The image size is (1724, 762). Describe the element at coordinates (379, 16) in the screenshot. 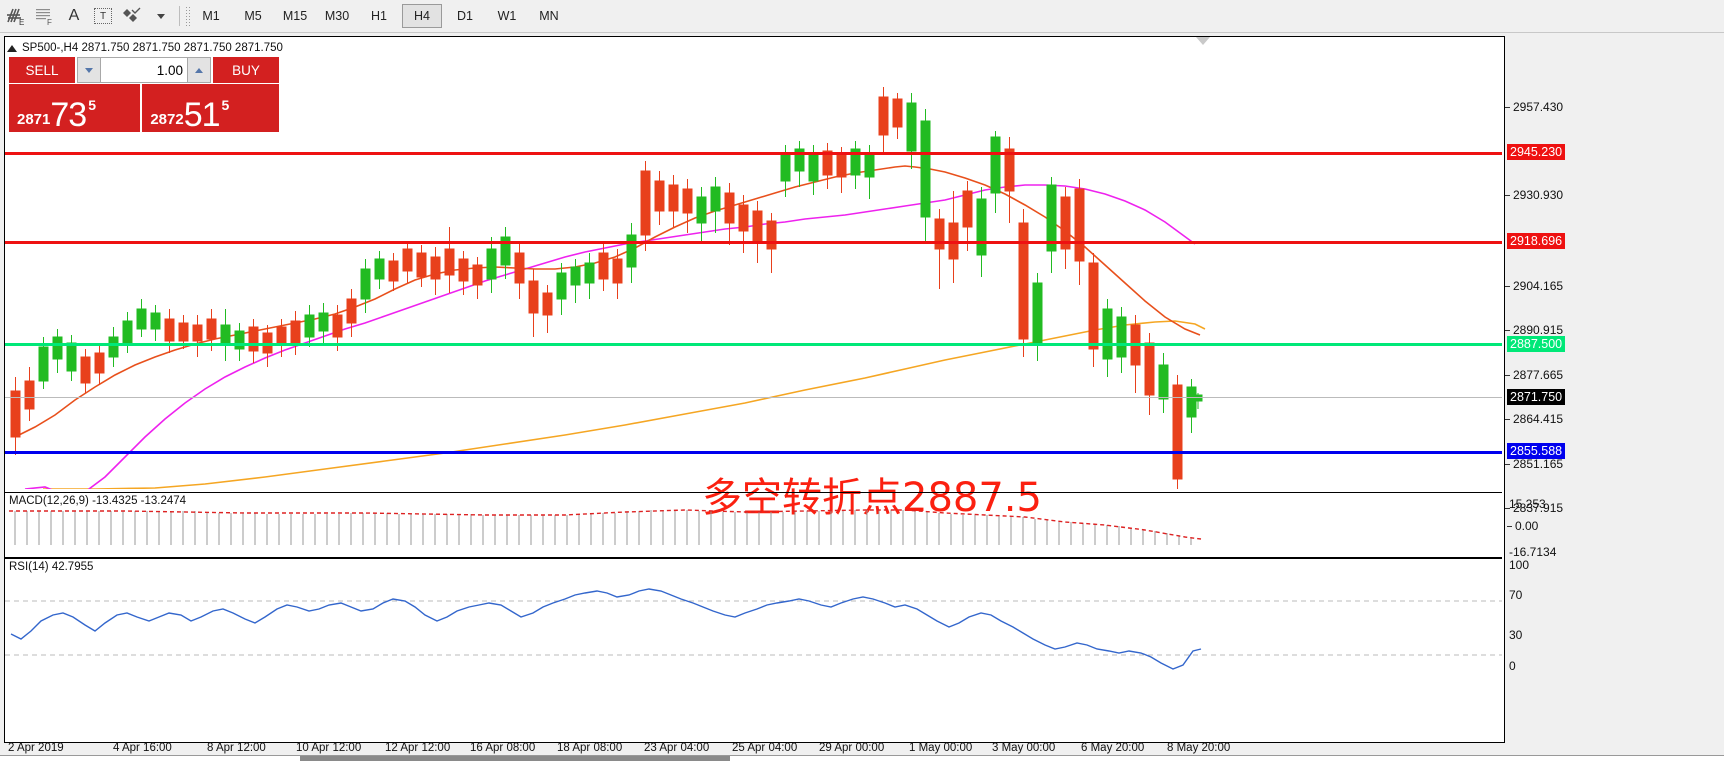

I see `tab-timeframe-h1: H1` at that location.